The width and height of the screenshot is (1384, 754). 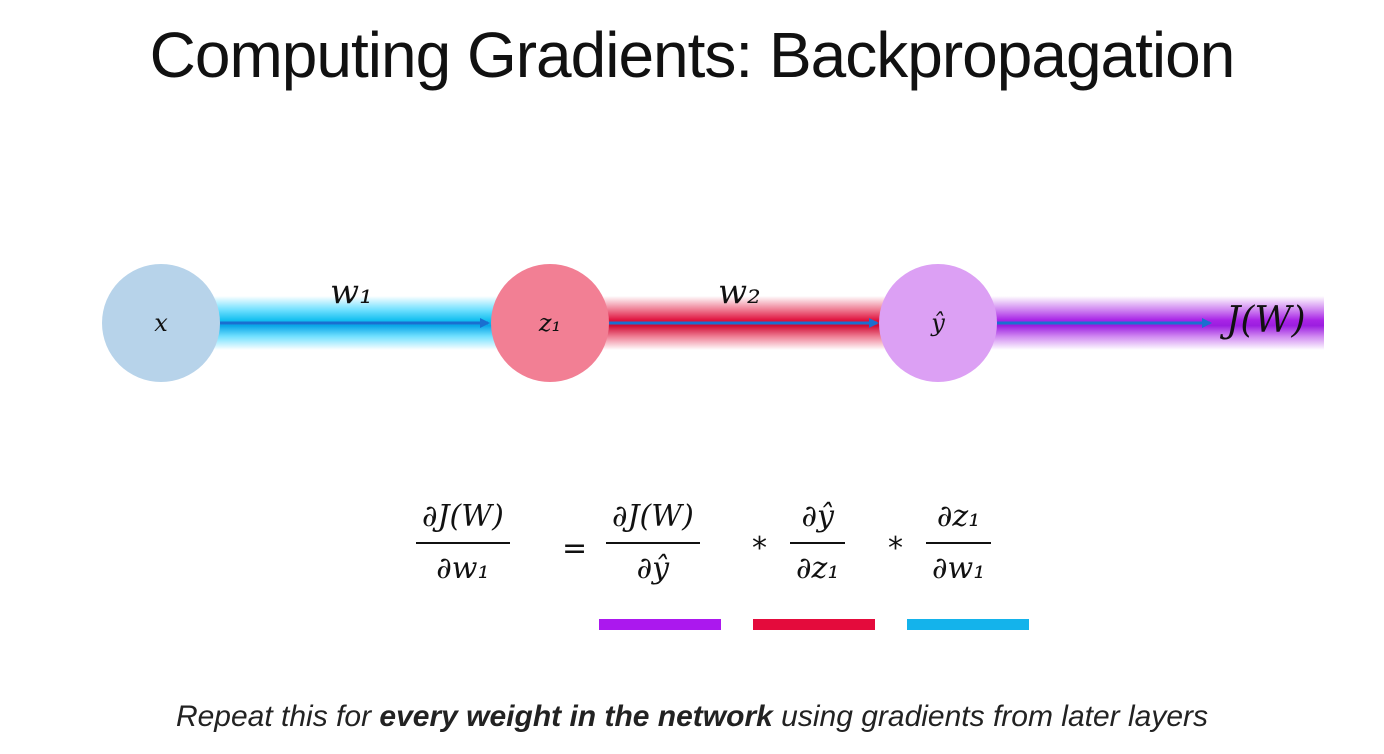 I want to click on output-label: J(W), so click(x=1266, y=320).